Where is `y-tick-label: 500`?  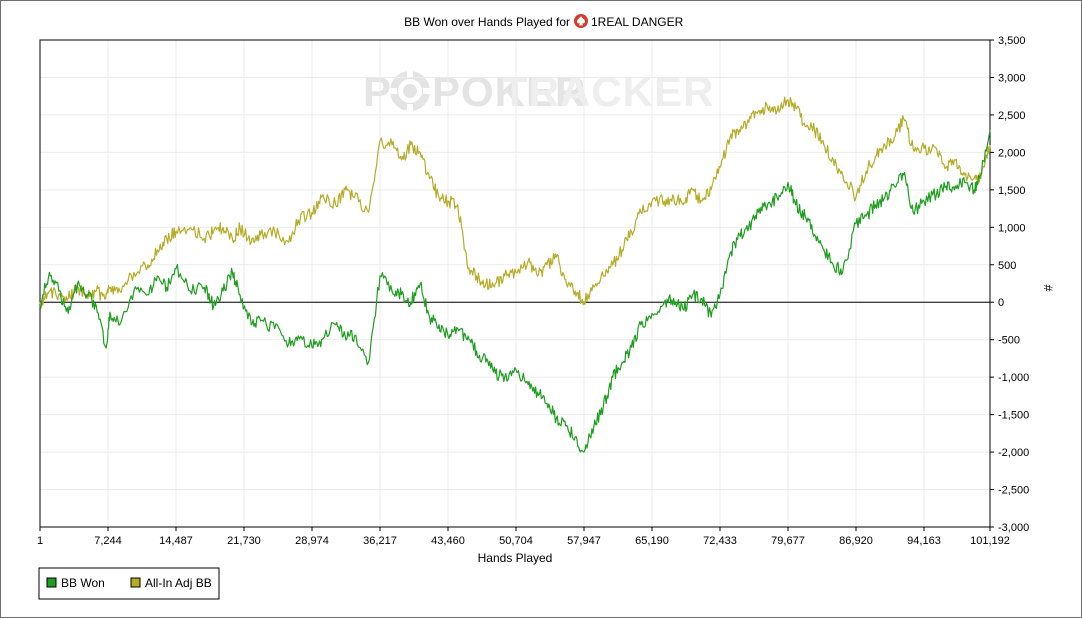
y-tick-label: 500 is located at coordinates (1007, 266).